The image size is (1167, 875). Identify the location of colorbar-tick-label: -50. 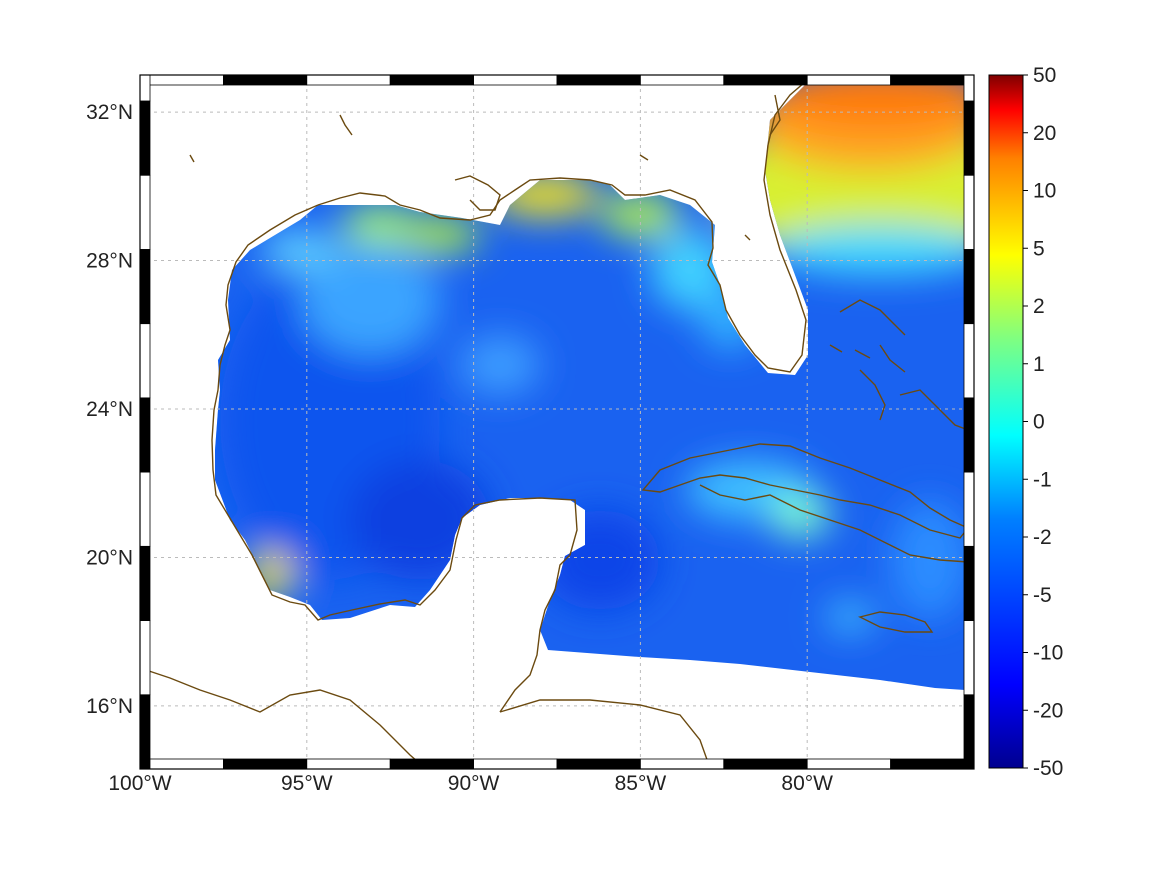
(1048, 768).